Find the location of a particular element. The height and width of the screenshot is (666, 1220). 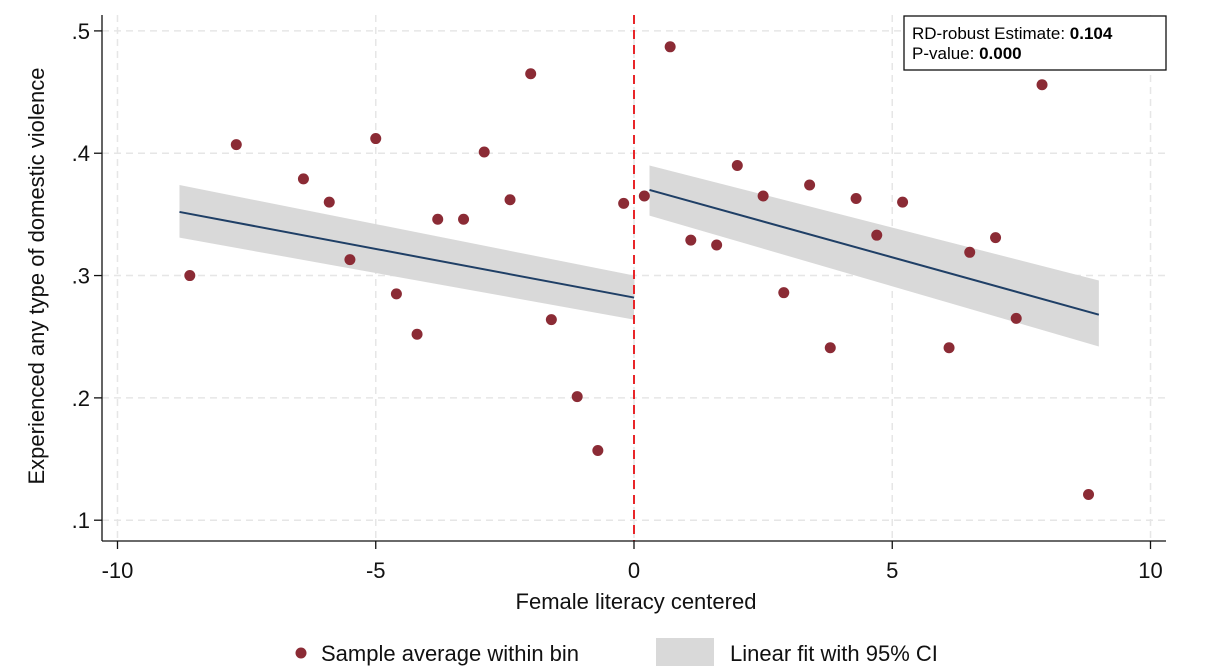

y-tick-label: .3 is located at coordinates (81, 276).